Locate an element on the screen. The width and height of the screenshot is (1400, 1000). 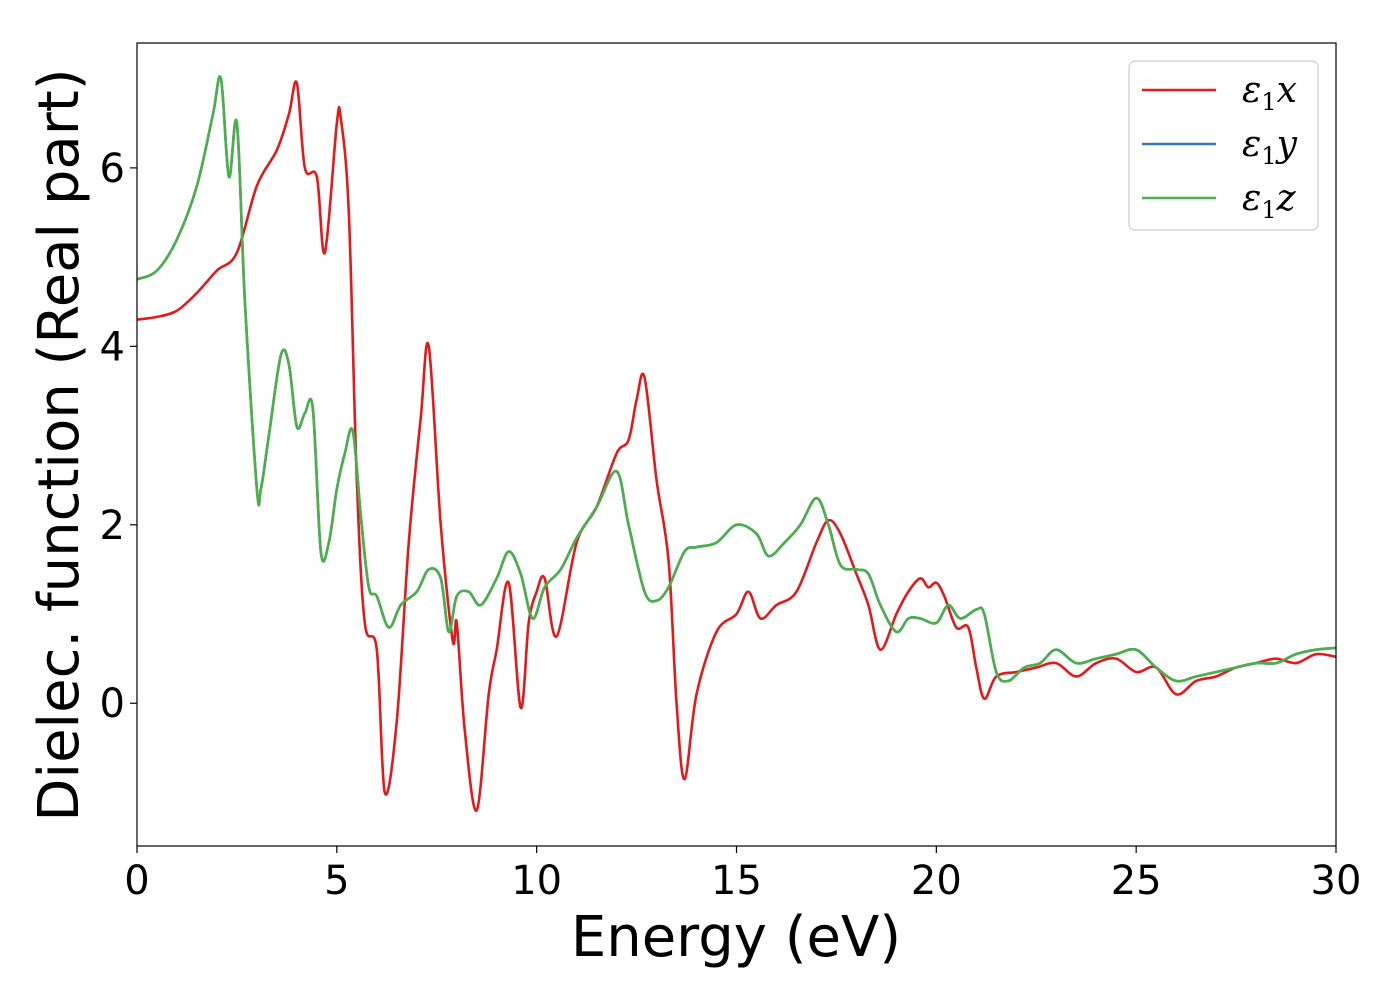
x-axis-ticks: 0 5 10 15 20 25 30 is located at coordinates (742, 875).